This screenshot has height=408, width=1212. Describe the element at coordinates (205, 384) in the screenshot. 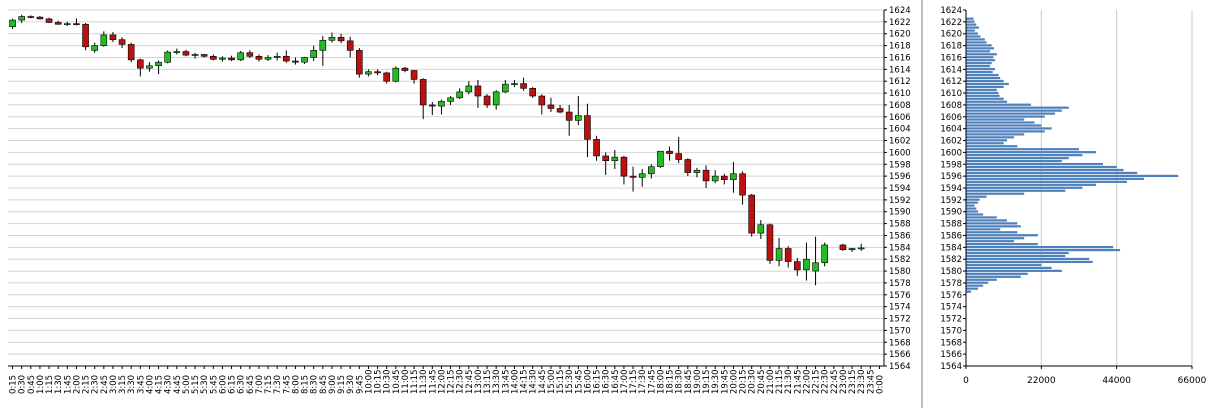

I see `time-tick-label: 5:30` at that location.